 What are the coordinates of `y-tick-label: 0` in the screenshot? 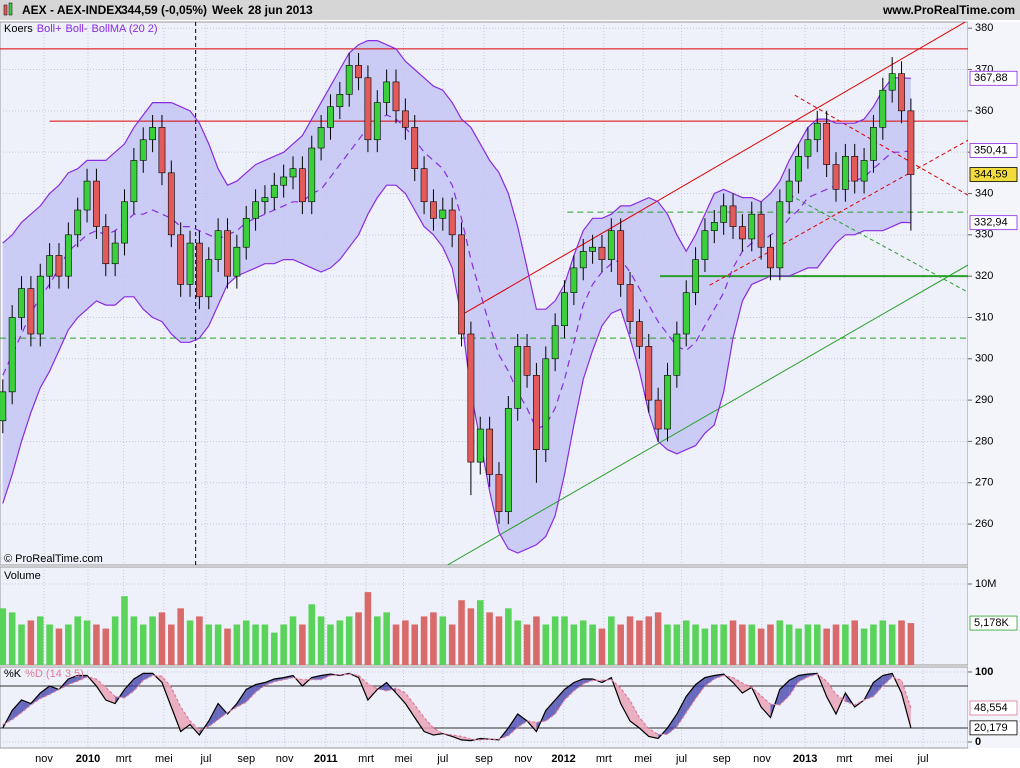 It's located at (978, 742).